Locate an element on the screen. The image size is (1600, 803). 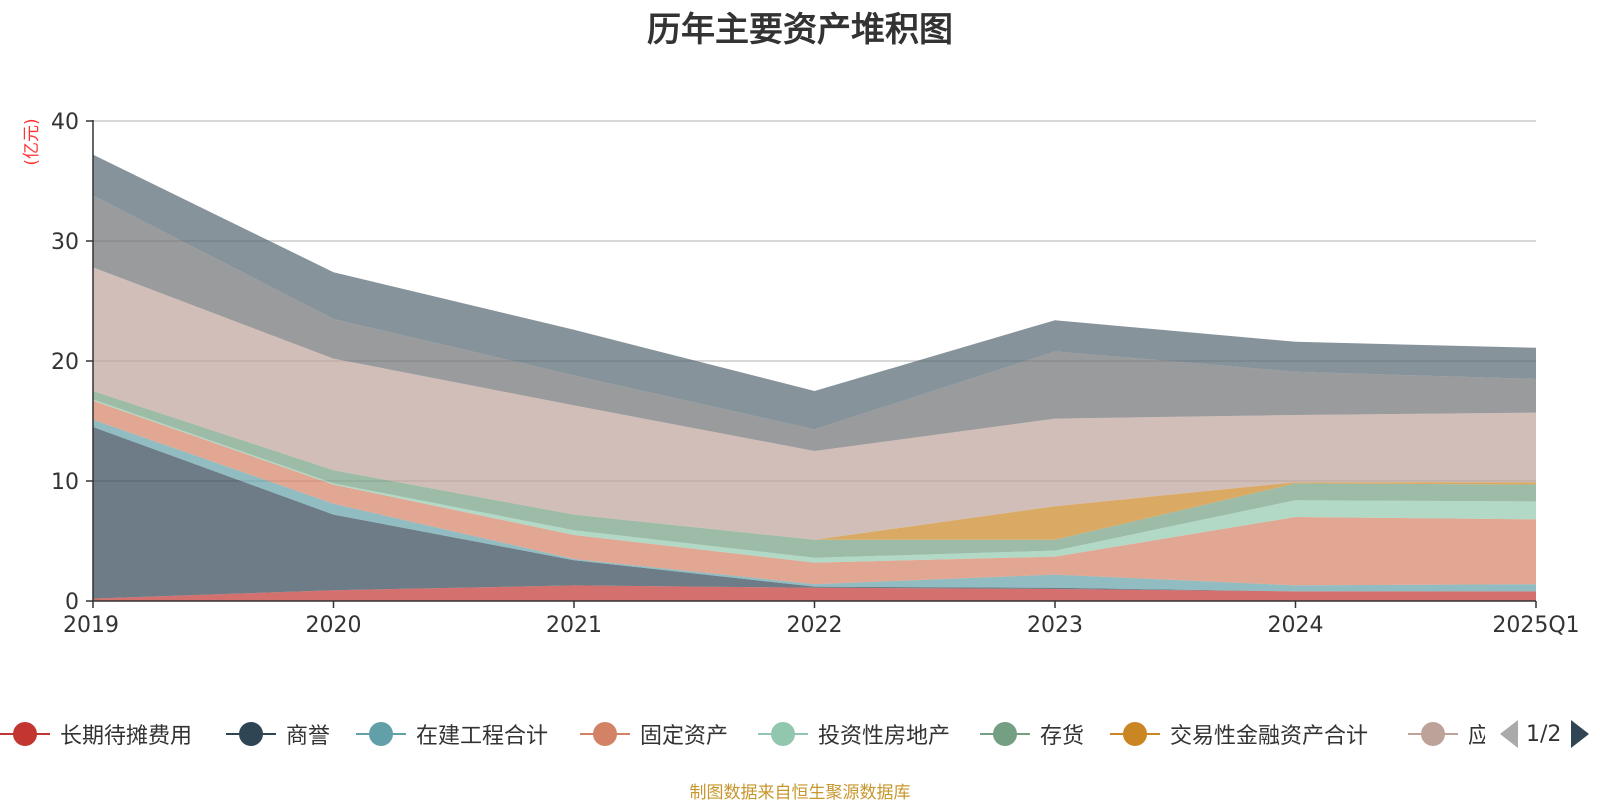
legend-page-indicator: 1/2 is located at coordinates (1544, 734).